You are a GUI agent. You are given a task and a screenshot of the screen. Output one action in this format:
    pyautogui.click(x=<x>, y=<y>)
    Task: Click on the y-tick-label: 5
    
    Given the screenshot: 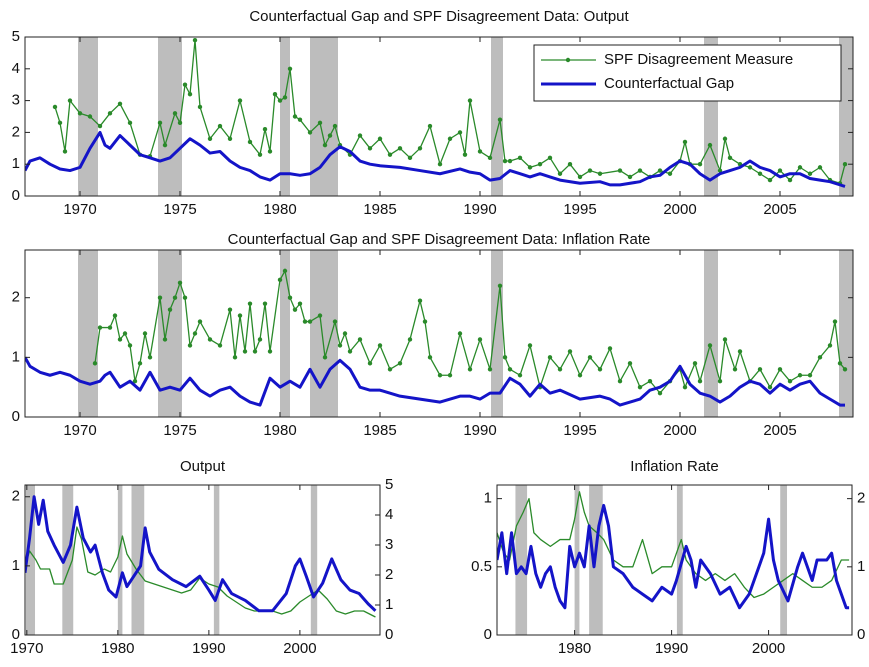 What is the action you would take?
    pyautogui.click(x=16, y=36)
    